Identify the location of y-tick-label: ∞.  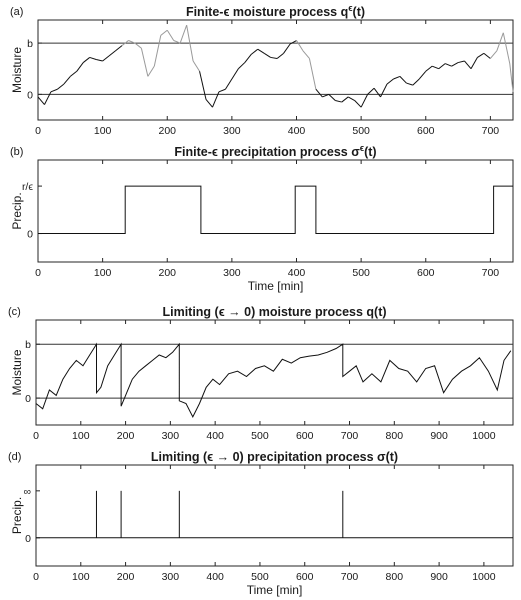
(28, 492).